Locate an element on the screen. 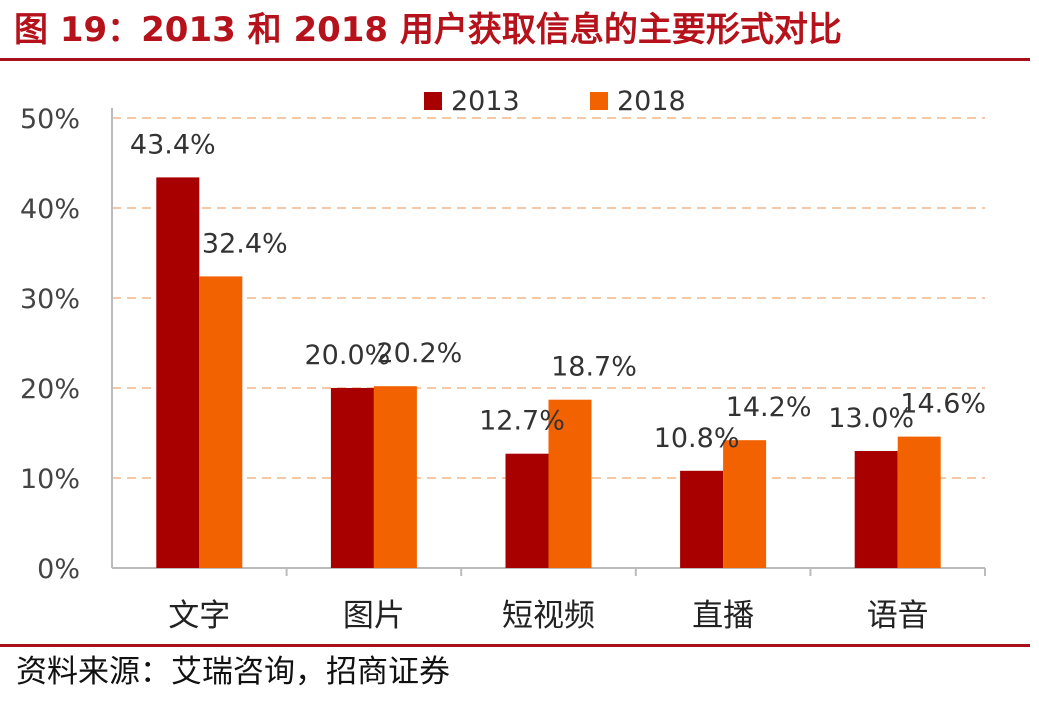 This screenshot has height=703, width=1039. legend-swatch-2018 is located at coordinates (599, 101).